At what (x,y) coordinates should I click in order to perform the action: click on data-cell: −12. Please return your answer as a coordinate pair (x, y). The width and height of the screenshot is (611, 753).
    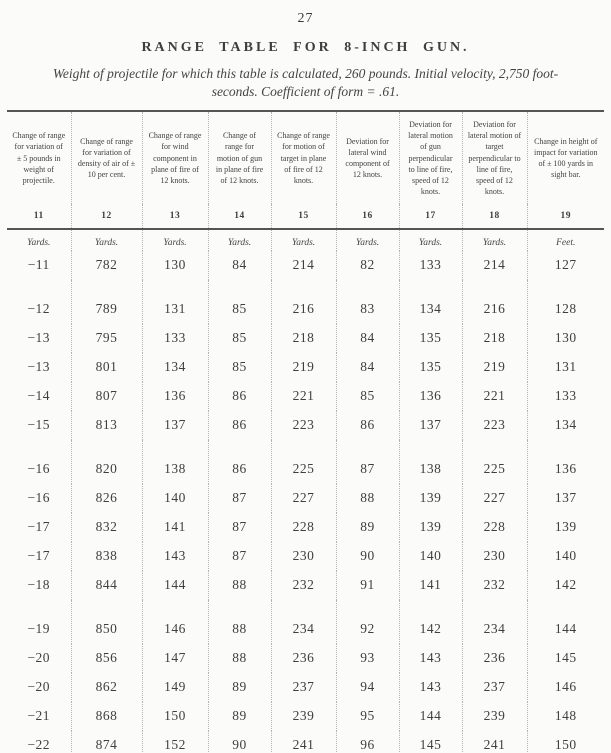
    Looking at the image, I should click on (39, 309).